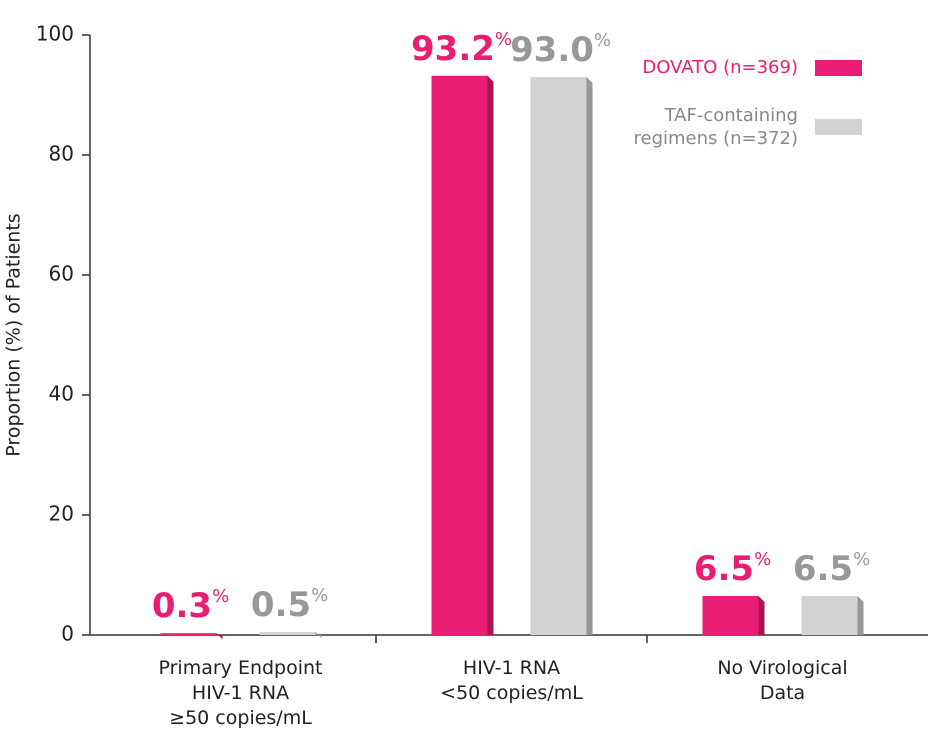  I want to click on legend-label: DOVATO (n=369), so click(720, 67).